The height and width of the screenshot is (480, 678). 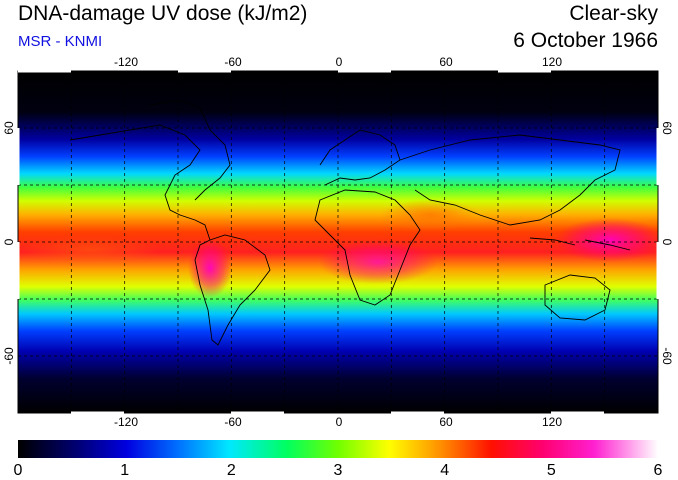 What do you see at coordinates (378, 262) in the screenshot?
I see `hotspot-southern-africa` at bounding box center [378, 262].